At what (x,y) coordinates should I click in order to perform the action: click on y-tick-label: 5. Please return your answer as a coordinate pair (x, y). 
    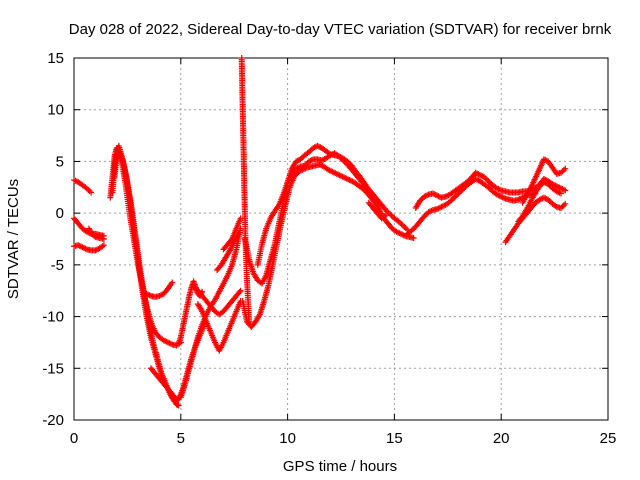
    Looking at the image, I should click on (60, 161).